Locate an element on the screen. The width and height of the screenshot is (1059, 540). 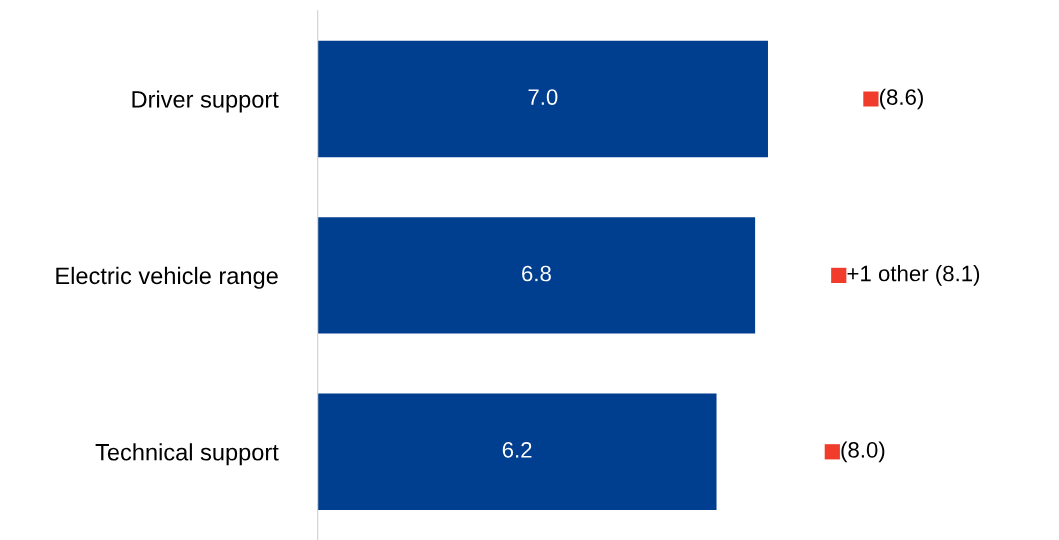
data-label: (8.6) is located at coordinates (901, 99).